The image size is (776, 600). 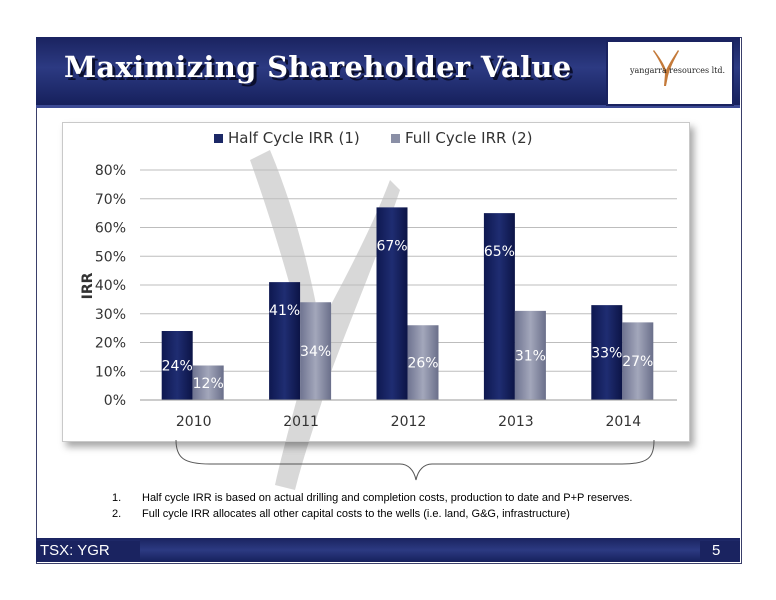 I want to click on x-tick-label: 2011, so click(x=301, y=422).